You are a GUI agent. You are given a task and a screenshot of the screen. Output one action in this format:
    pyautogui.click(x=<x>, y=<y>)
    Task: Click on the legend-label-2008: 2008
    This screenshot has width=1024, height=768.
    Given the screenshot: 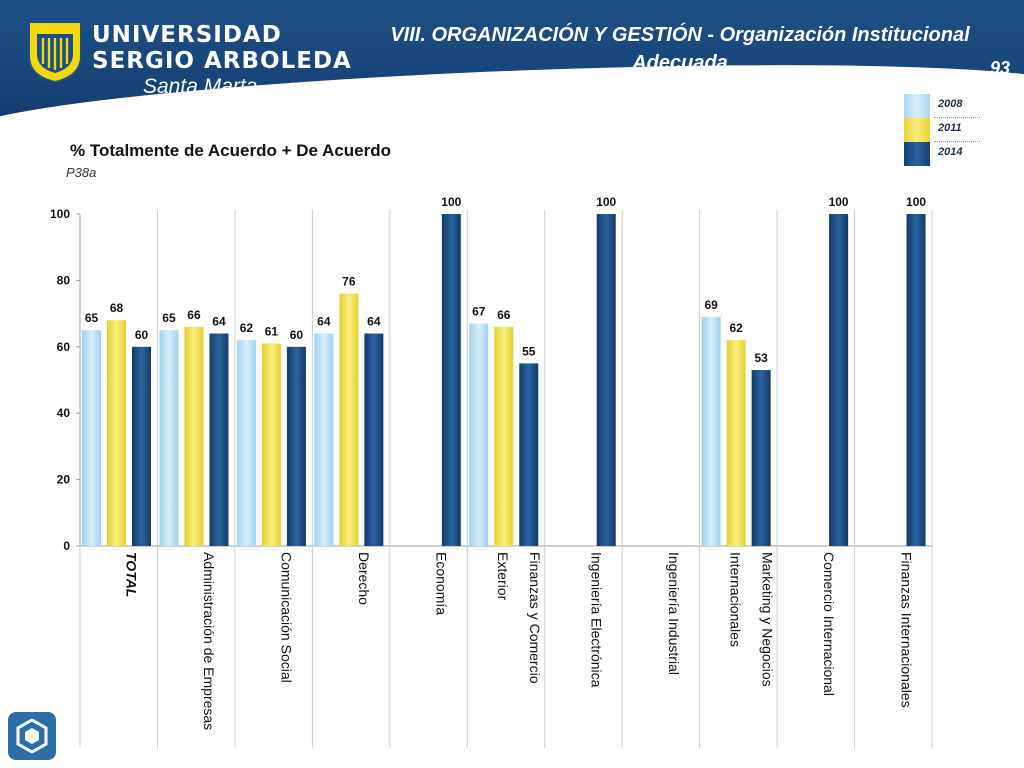 What is the action you would take?
    pyautogui.click(x=950, y=104)
    